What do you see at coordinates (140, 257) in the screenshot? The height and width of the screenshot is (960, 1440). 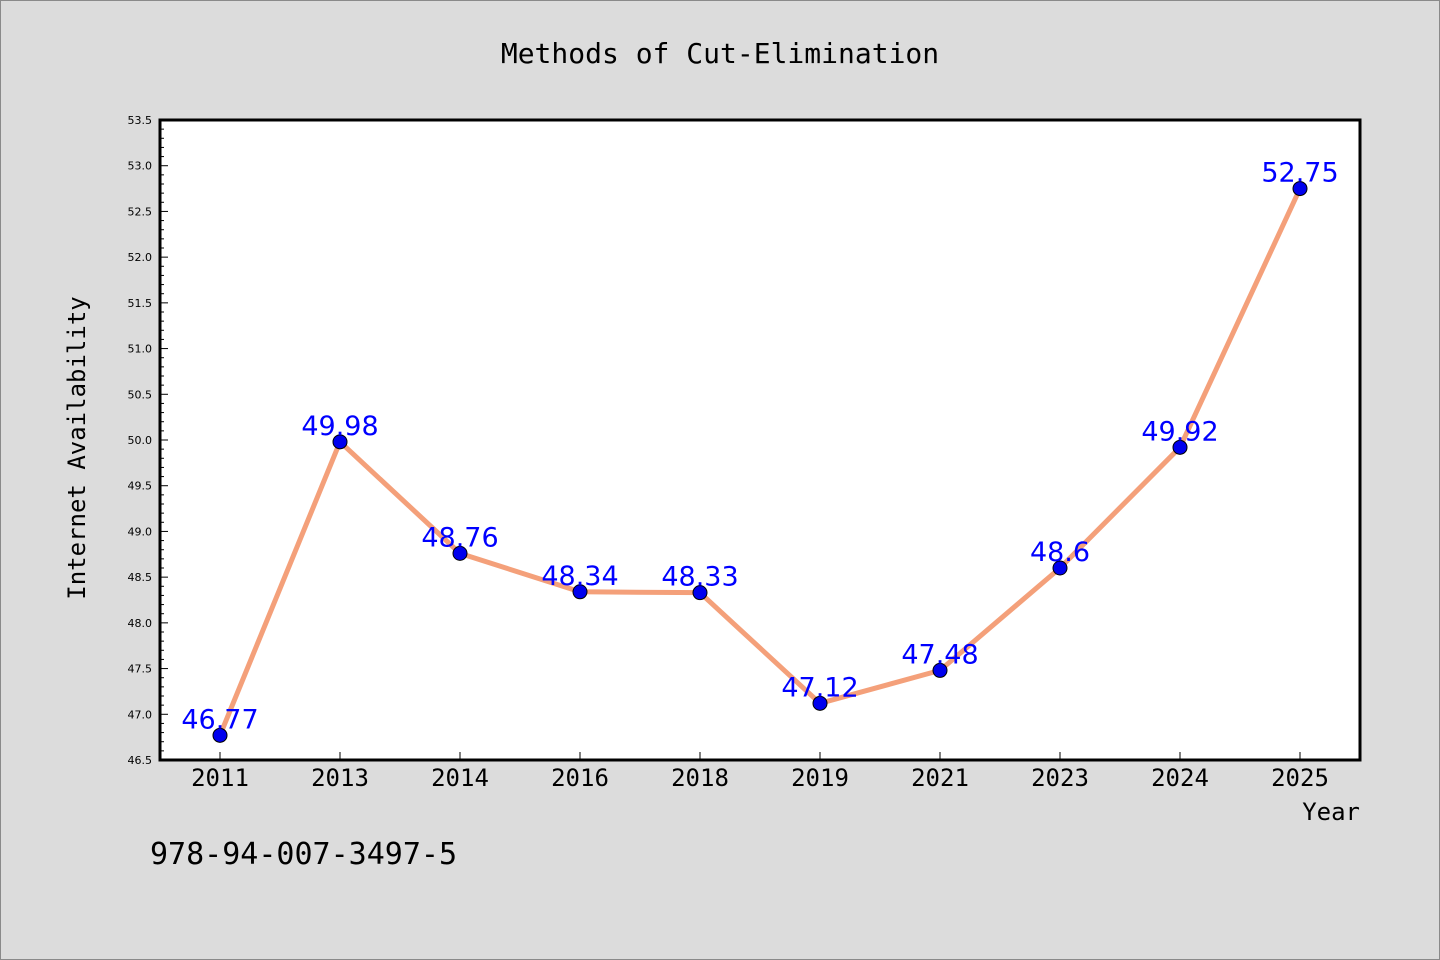 I see `y-tick-label: 52.0` at bounding box center [140, 257].